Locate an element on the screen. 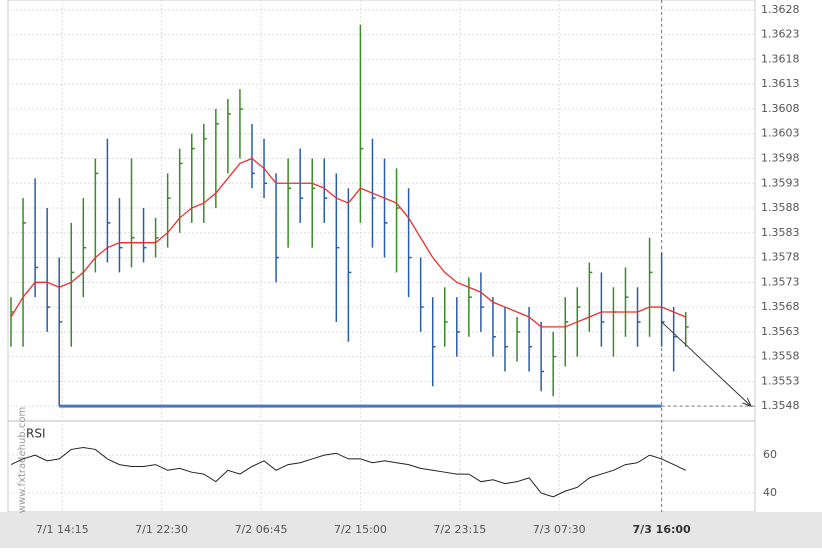 Image resolution: width=822 pixels, height=552 pixels. x-tick-label: 7/3 16:00 is located at coordinates (662, 529).